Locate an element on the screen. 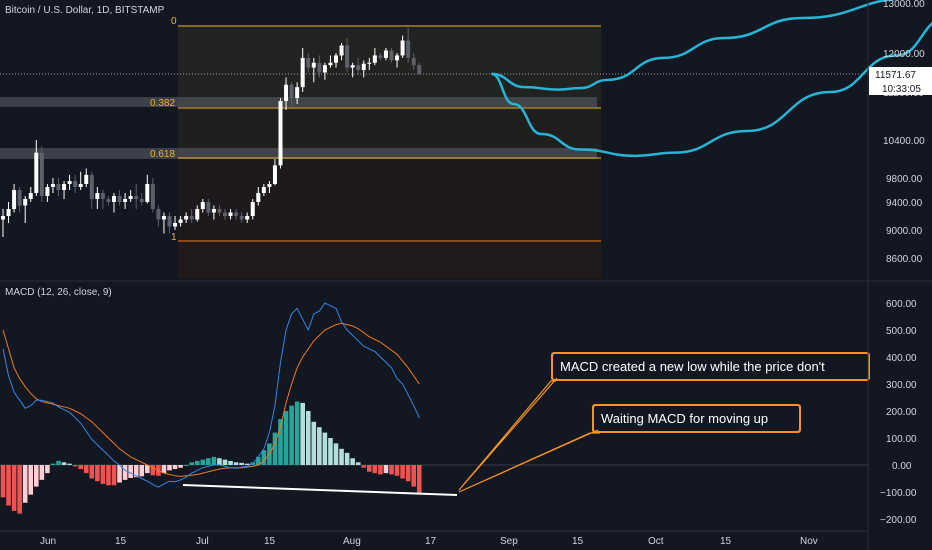  projection-curves is located at coordinates (711, 79).